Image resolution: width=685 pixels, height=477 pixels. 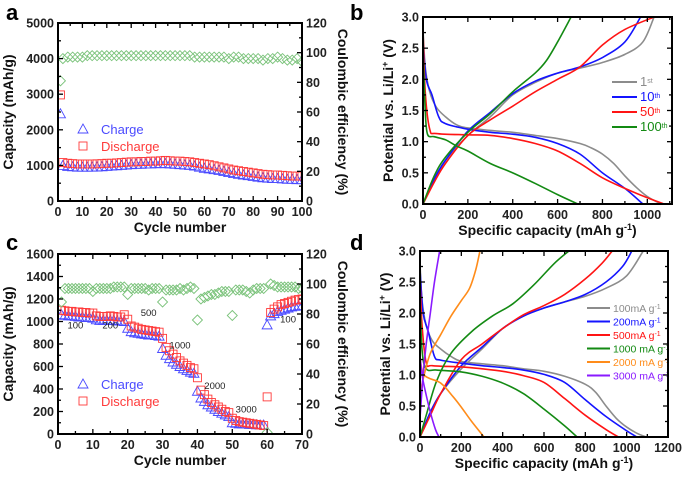 What do you see at coordinates (547, 230) in the screenshot?
I see `x-axis-label: Specific capacity (mAh g-1)` at bounding box center [547, 230].